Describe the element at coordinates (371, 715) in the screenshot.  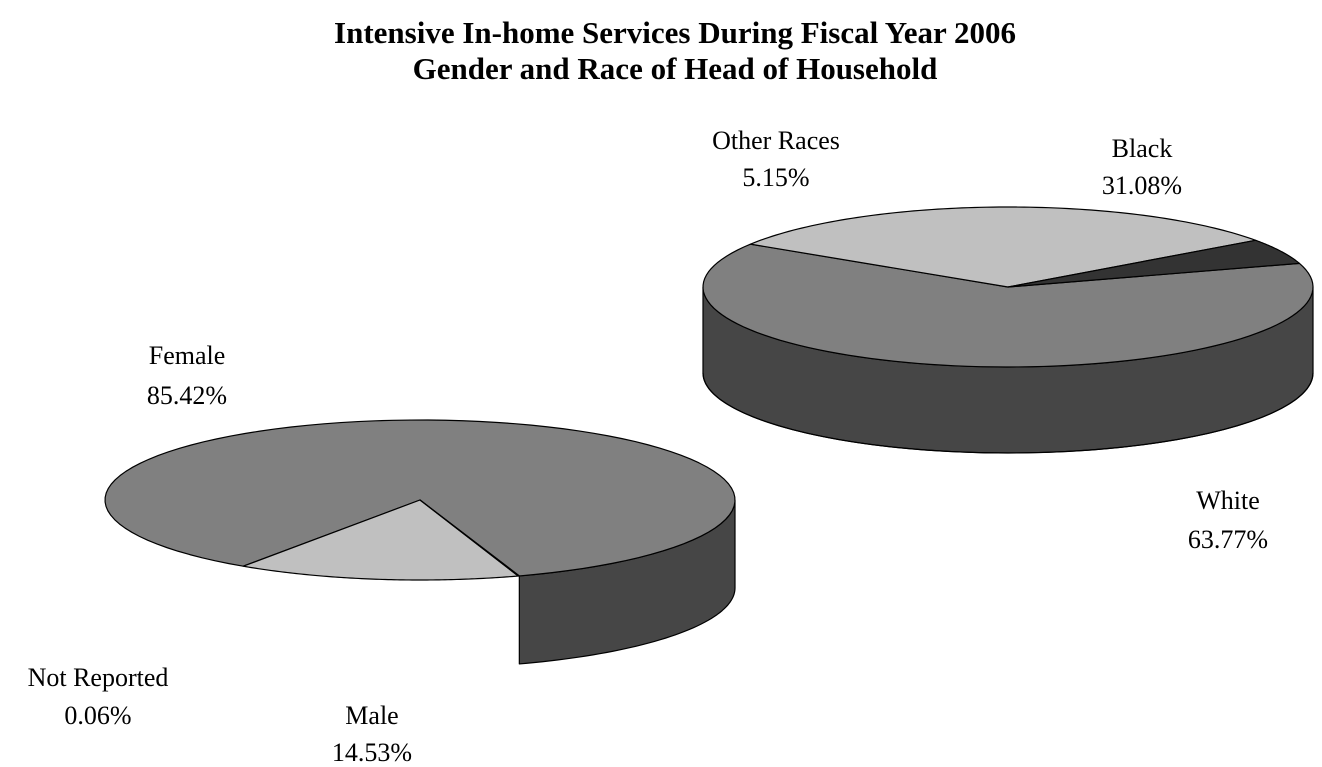
I see `slice-label-male: Male` at that location.